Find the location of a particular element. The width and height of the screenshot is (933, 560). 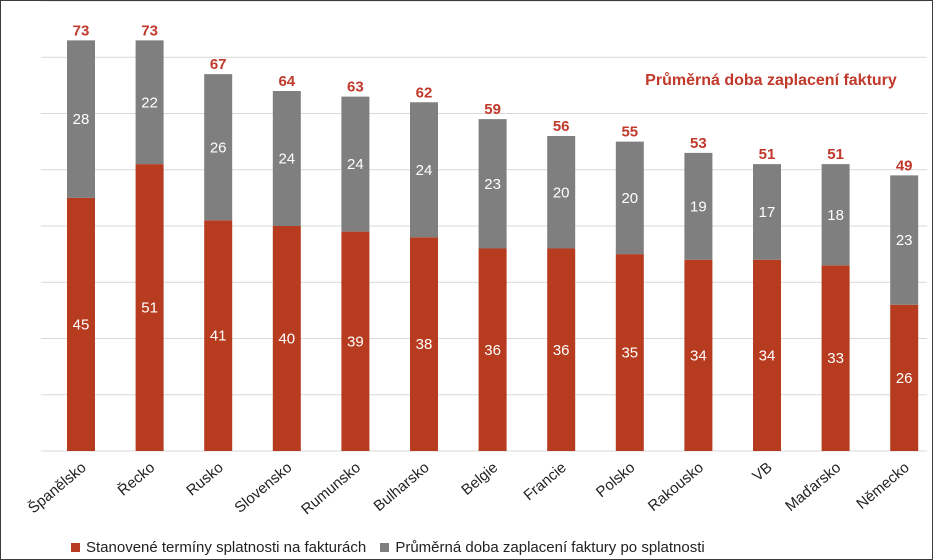

category-label: Francie is located at coordinates (545, 481).